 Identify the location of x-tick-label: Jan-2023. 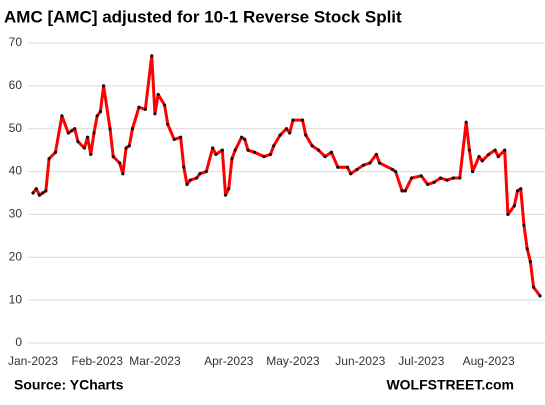
(33, 361).